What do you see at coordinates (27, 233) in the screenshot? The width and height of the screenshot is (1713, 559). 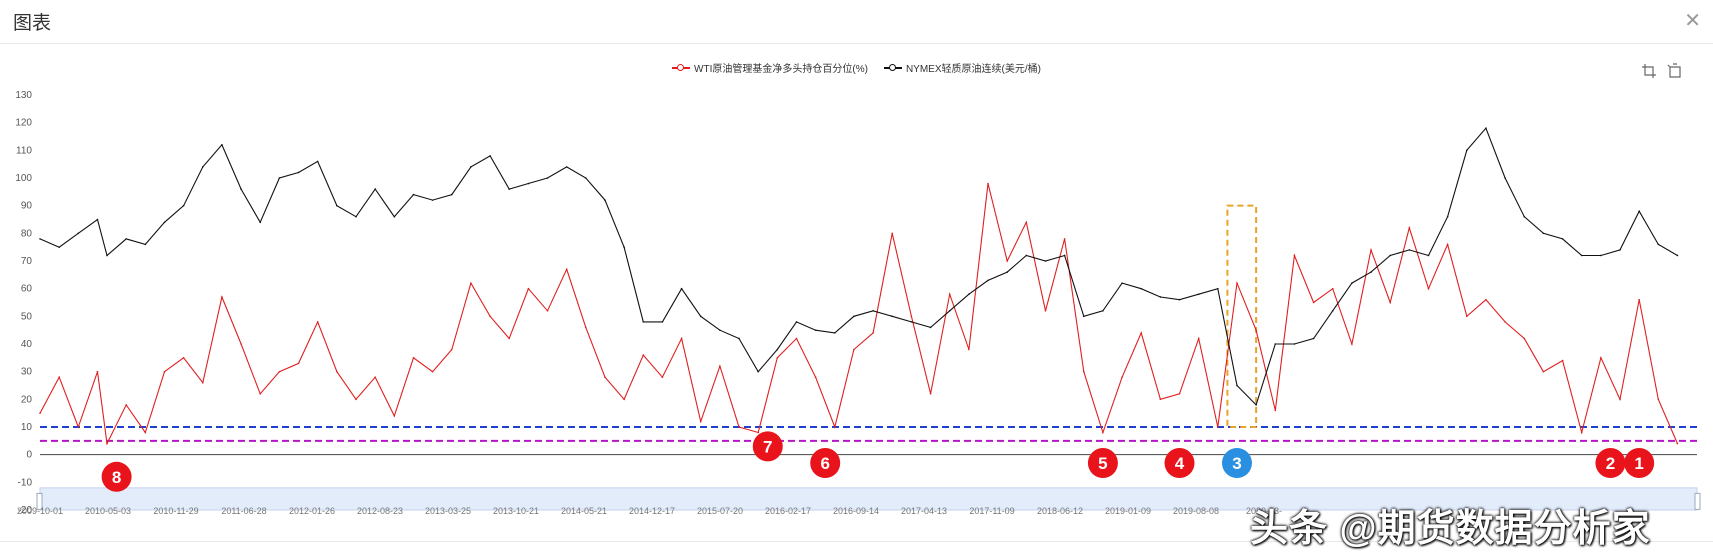 I see `y-tick-label: 80` at bounding box center [27, 233].